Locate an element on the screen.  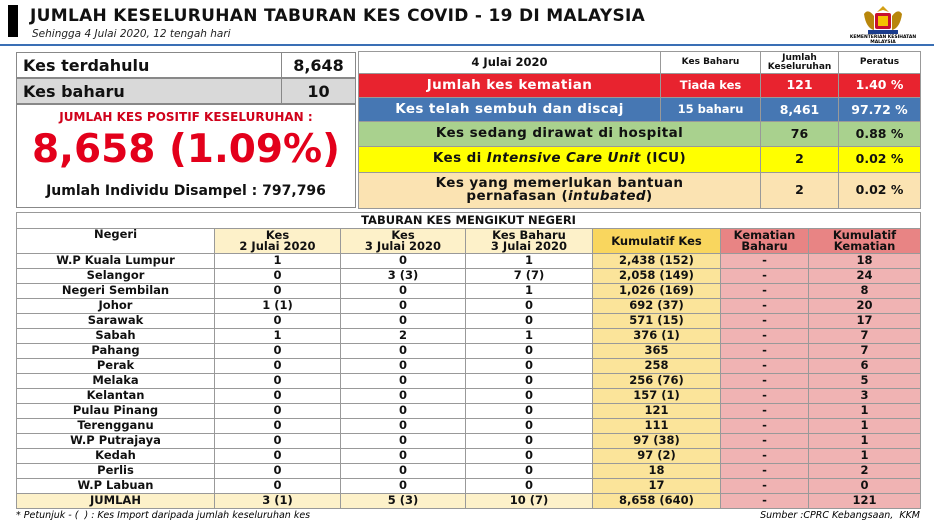
state-row: Kedah 0 0 0 97 (2) -1 is located at coordinates (469, 456).